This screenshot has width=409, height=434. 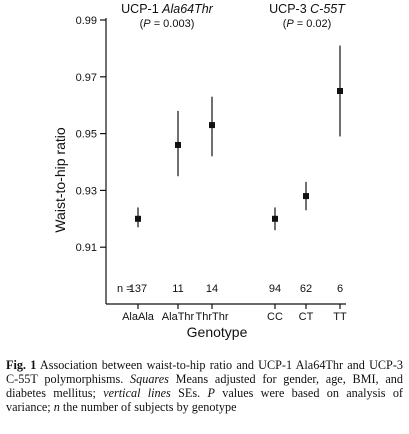 I want to click on x-tick-label: AlaThr, so click(x=178, y=317).